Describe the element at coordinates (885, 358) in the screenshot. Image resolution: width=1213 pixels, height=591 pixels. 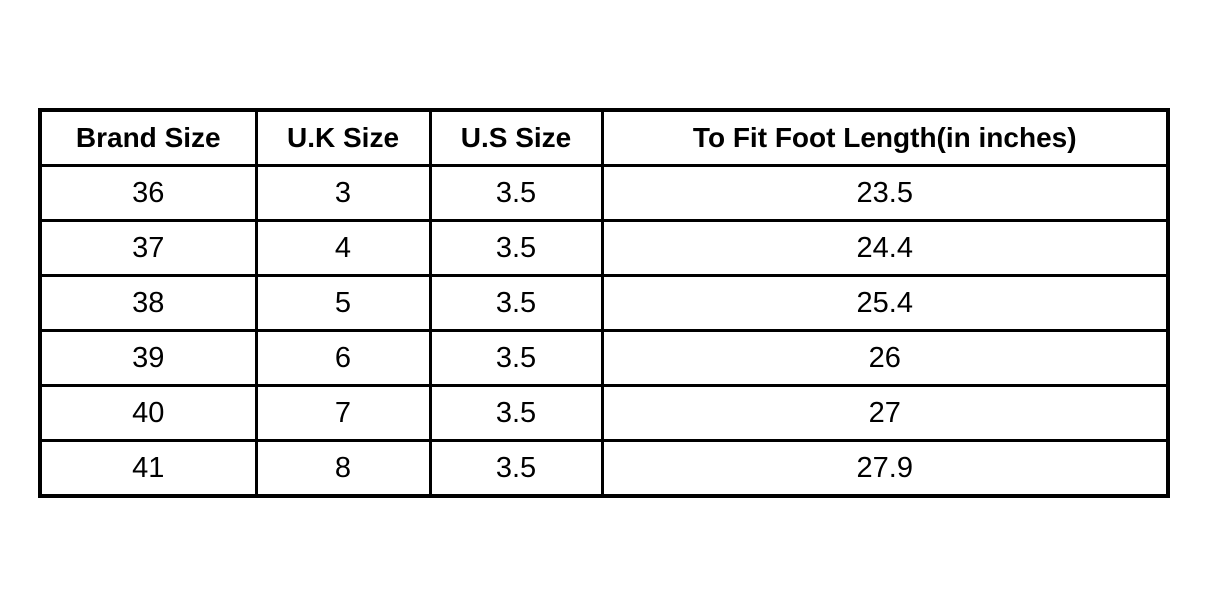
I see `cell-foot-length: 26` at that location.